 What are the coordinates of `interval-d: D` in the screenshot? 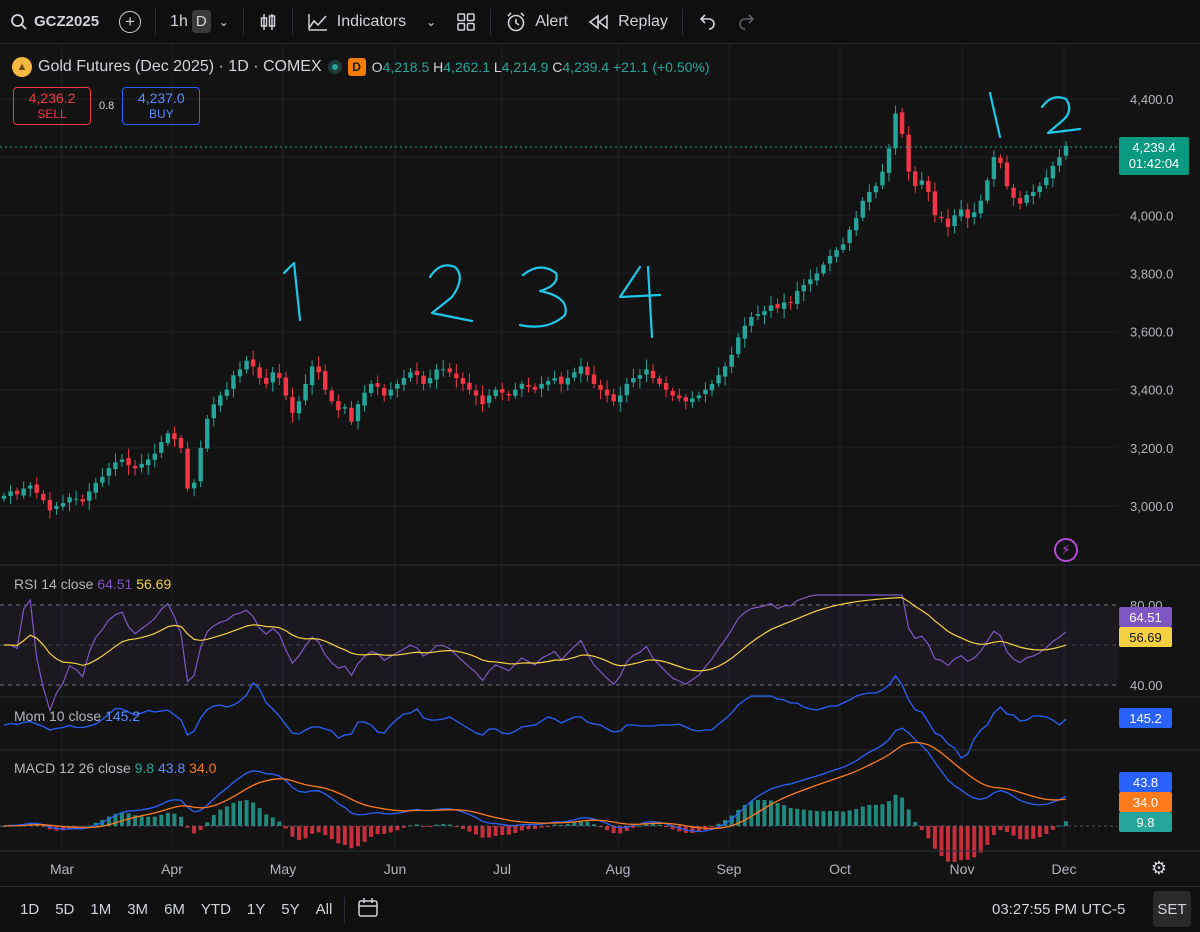 It's located at (201, 21).